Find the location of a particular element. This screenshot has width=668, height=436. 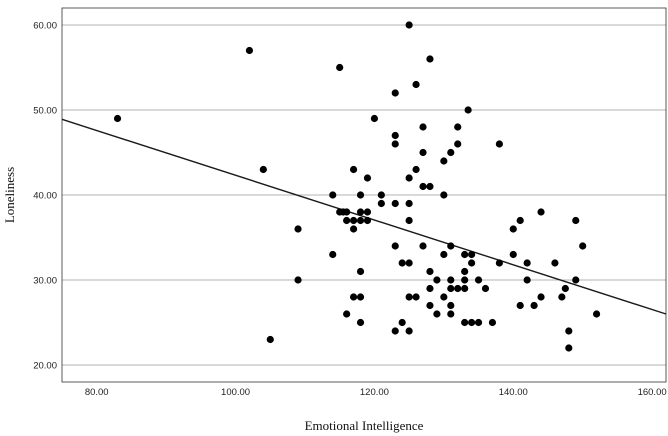

y-tick-label: 60.00 is located at coordinates (45, 26).